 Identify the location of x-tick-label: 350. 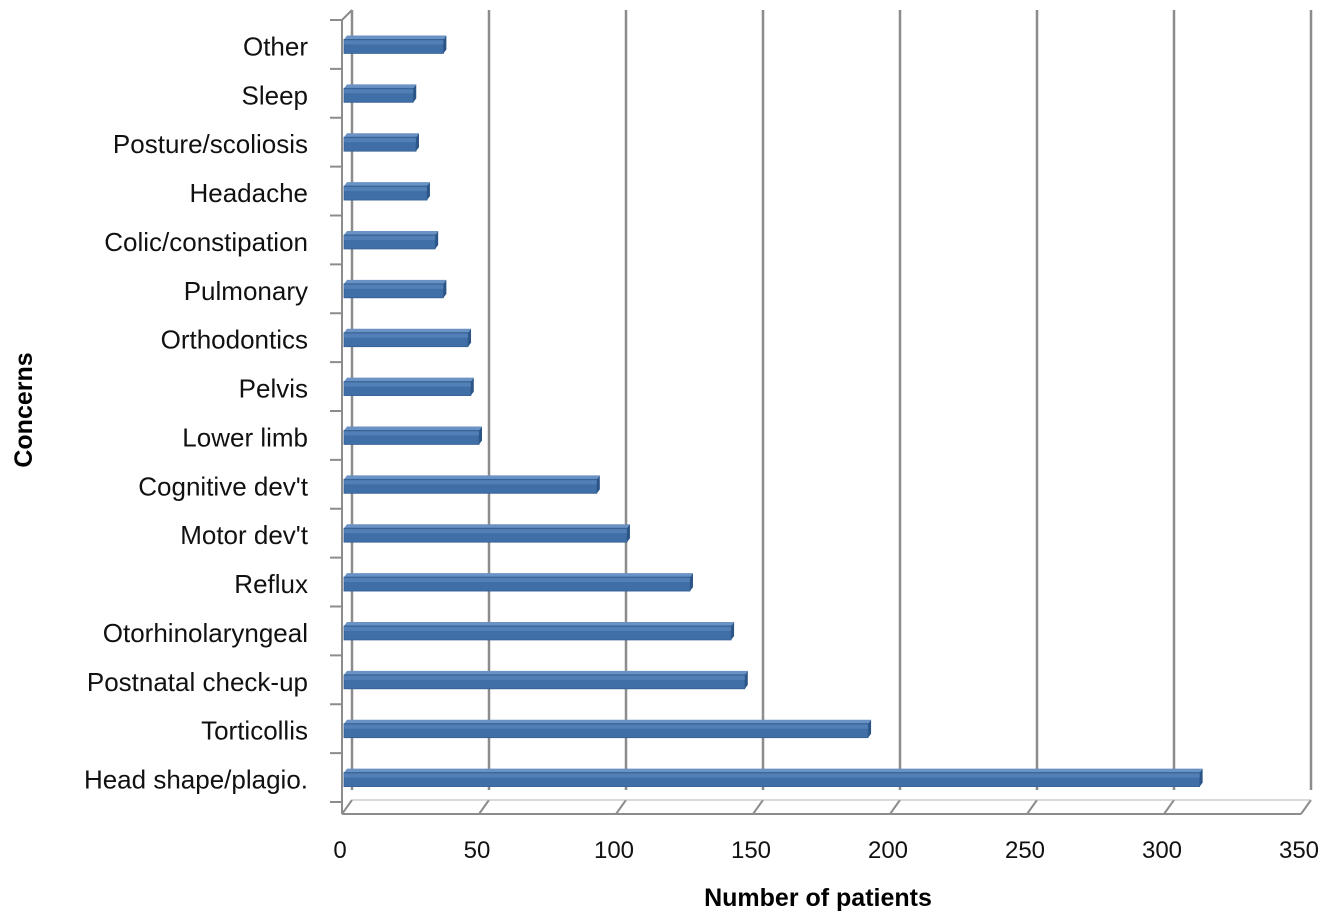
(1299, 850).